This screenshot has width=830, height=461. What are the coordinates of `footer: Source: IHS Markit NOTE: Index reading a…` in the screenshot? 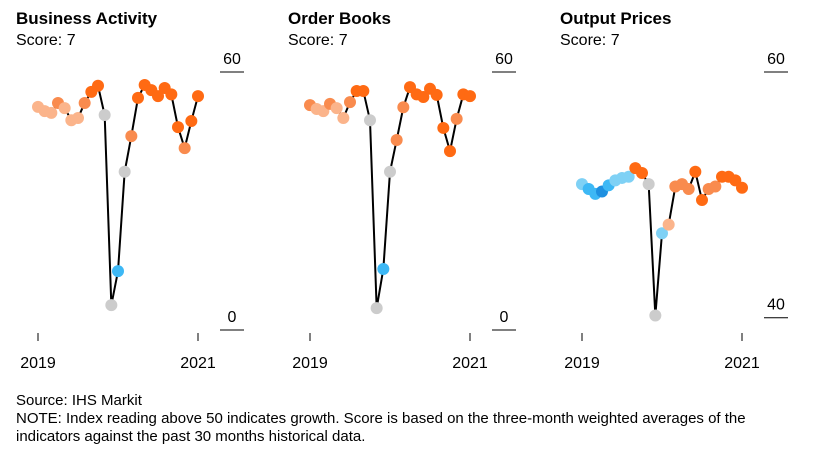 It's located at (396, 419).